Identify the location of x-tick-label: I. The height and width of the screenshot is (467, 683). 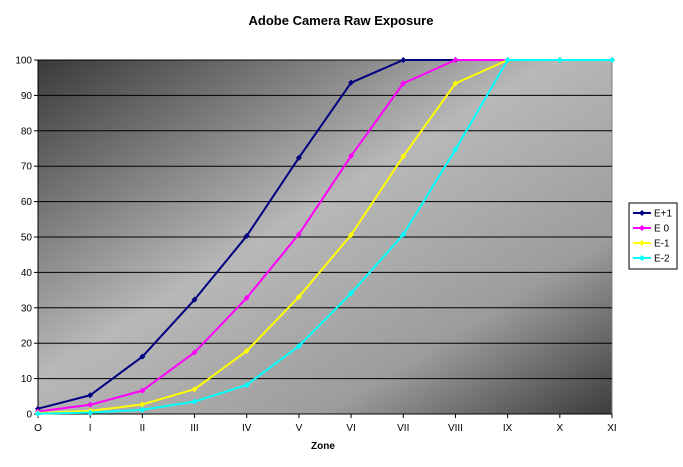
(90, 428).